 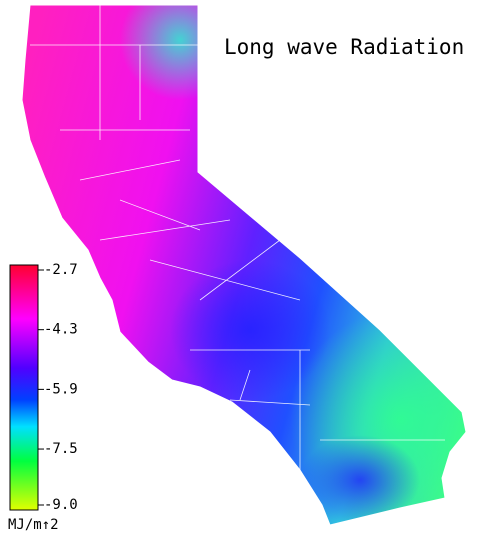 I want to click on color-bar-ticks: -2.7 -4.3 -5.9 -7.5 -9.0, so click(x=58, y=387).